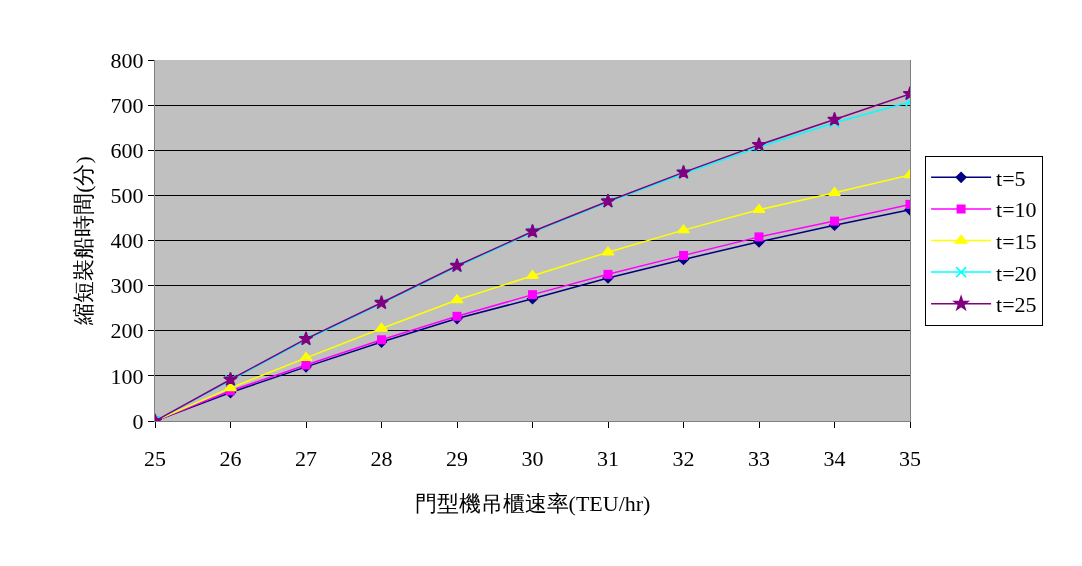  What do you see at coordinates (127, 196) in the screenshot?
I see `y-tick-label: 500` at bounding box center [127, 196].